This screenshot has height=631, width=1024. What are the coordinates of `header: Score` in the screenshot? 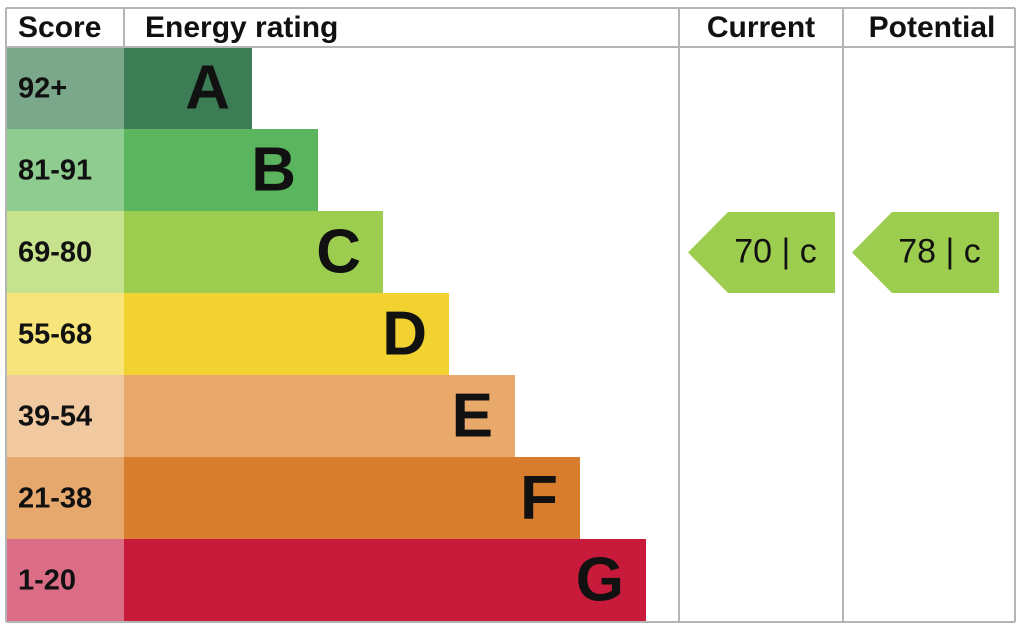 It's located at (59, 27).